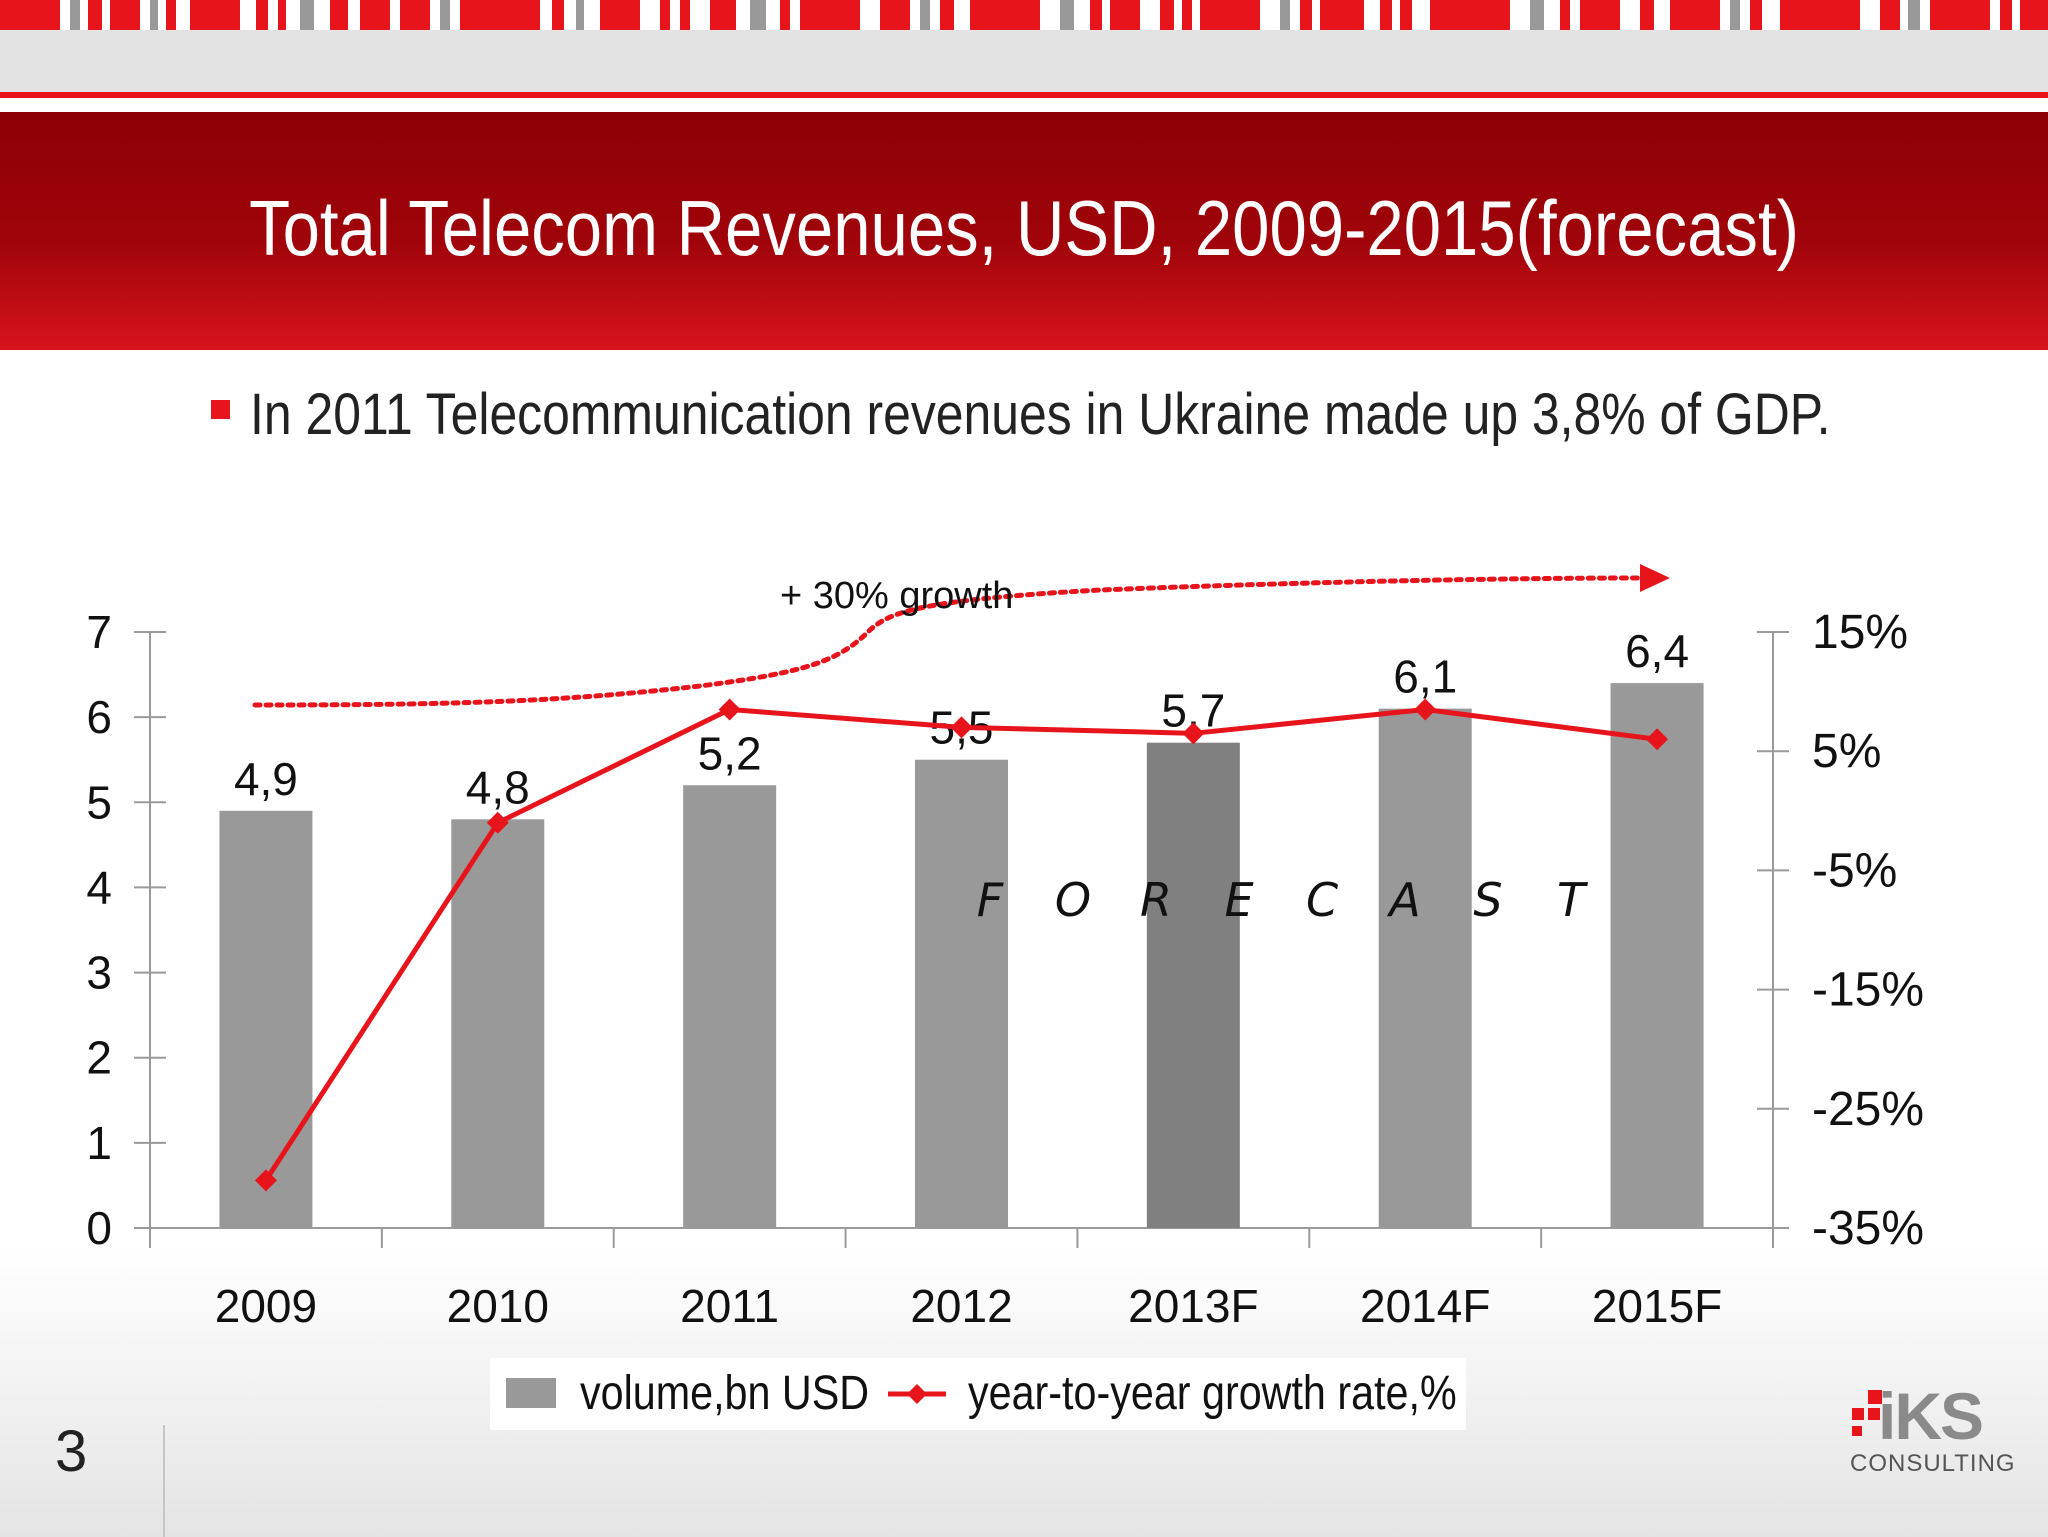  Describe the element at coordinates (1846, 751) in the screenshot. I see `right-tick-label: 5%` at that location.